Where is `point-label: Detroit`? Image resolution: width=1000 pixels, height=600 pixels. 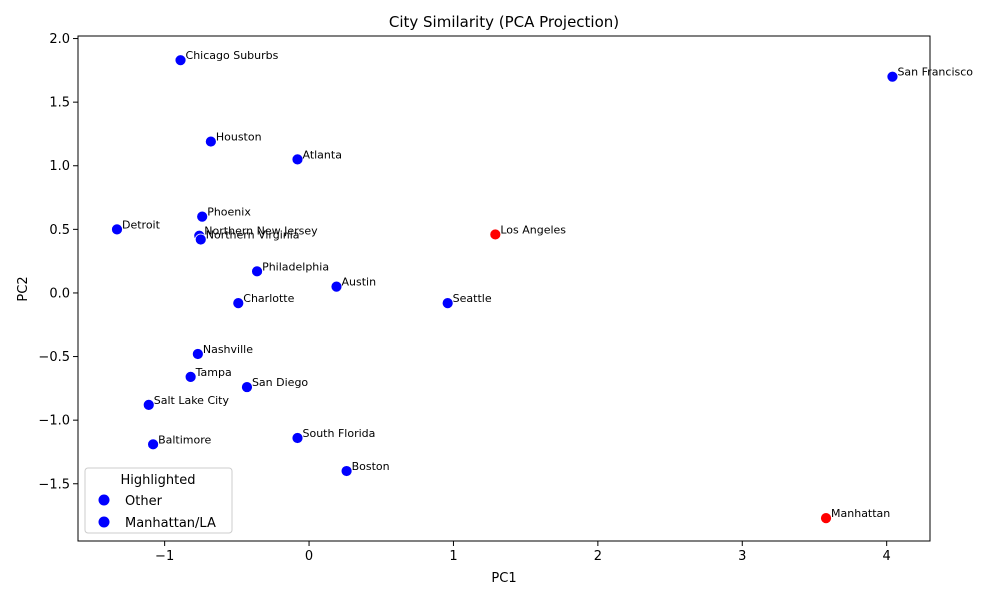 point-label: Detroit is located at coordinates (141, 224).